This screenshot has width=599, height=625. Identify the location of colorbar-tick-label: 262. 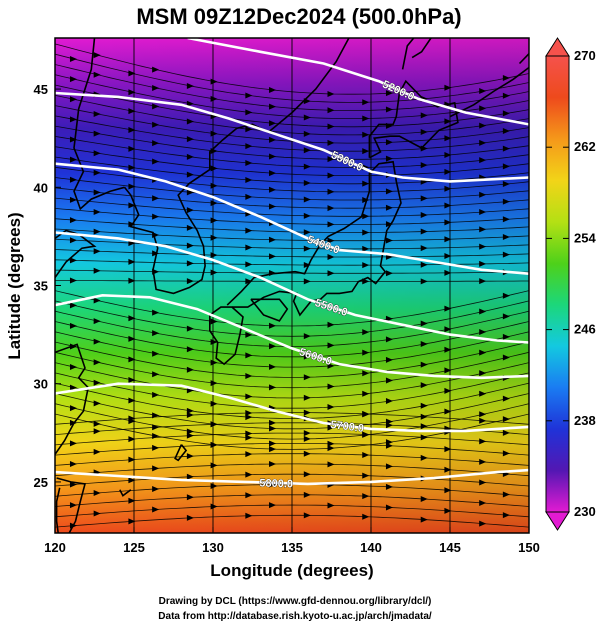
(585, 146).